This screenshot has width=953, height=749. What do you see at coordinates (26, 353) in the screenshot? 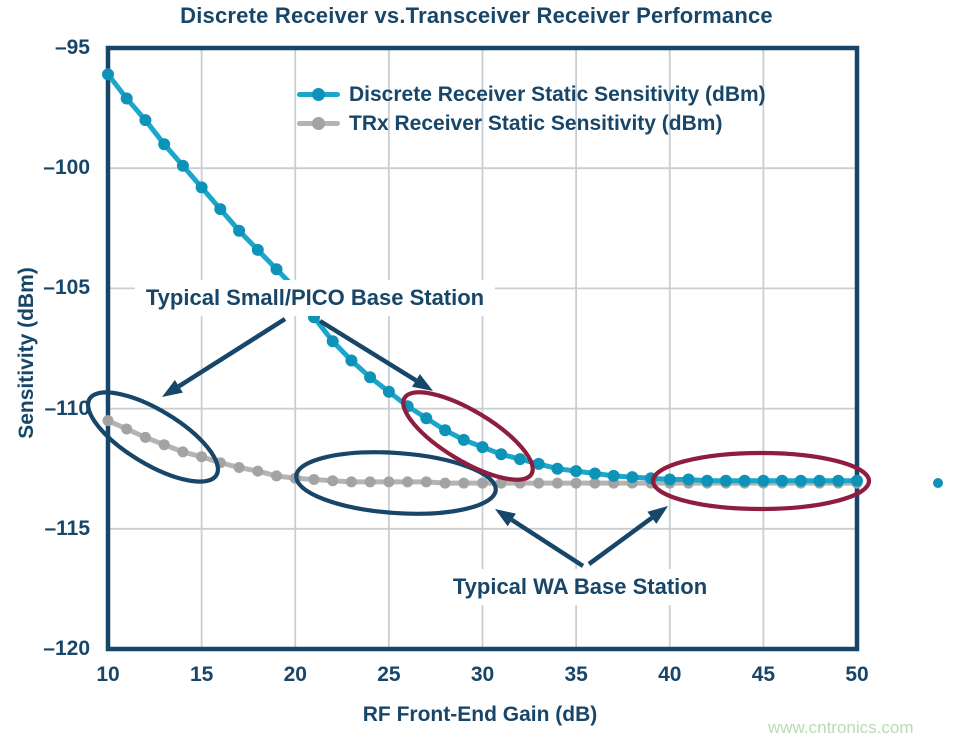
I see `y-axis-label: Sensitivity (dBm)` at bounding box center [26, 353].